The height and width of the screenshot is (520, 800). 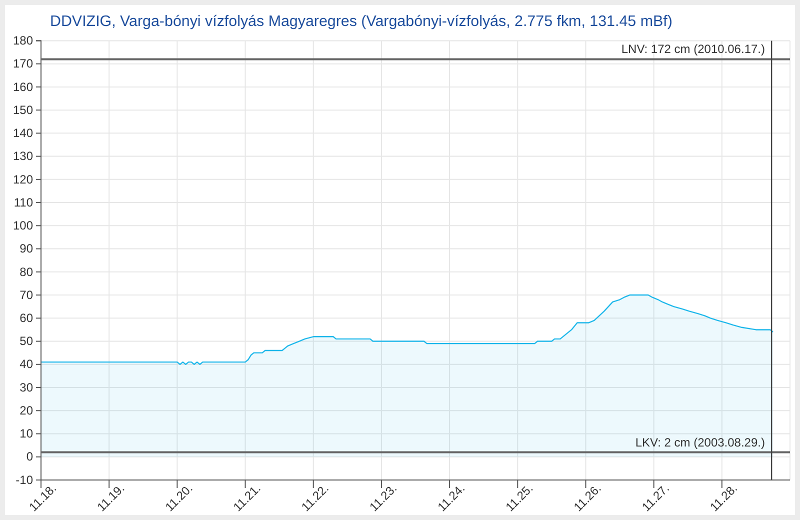 I want to click on chart-title: DDVIZIG, Varga-bónyi vízfolyás Magyaregres (Vargabónyi-vízfolyás, 2.775 fkm, 131.45 mBf), so click(x=361, y=21).